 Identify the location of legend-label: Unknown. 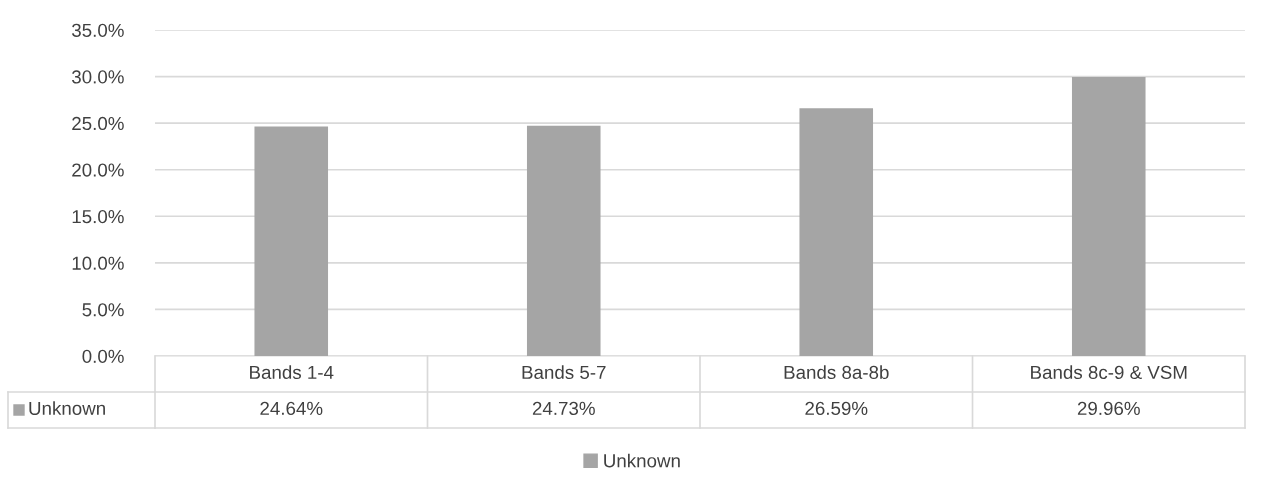
(642, 460).